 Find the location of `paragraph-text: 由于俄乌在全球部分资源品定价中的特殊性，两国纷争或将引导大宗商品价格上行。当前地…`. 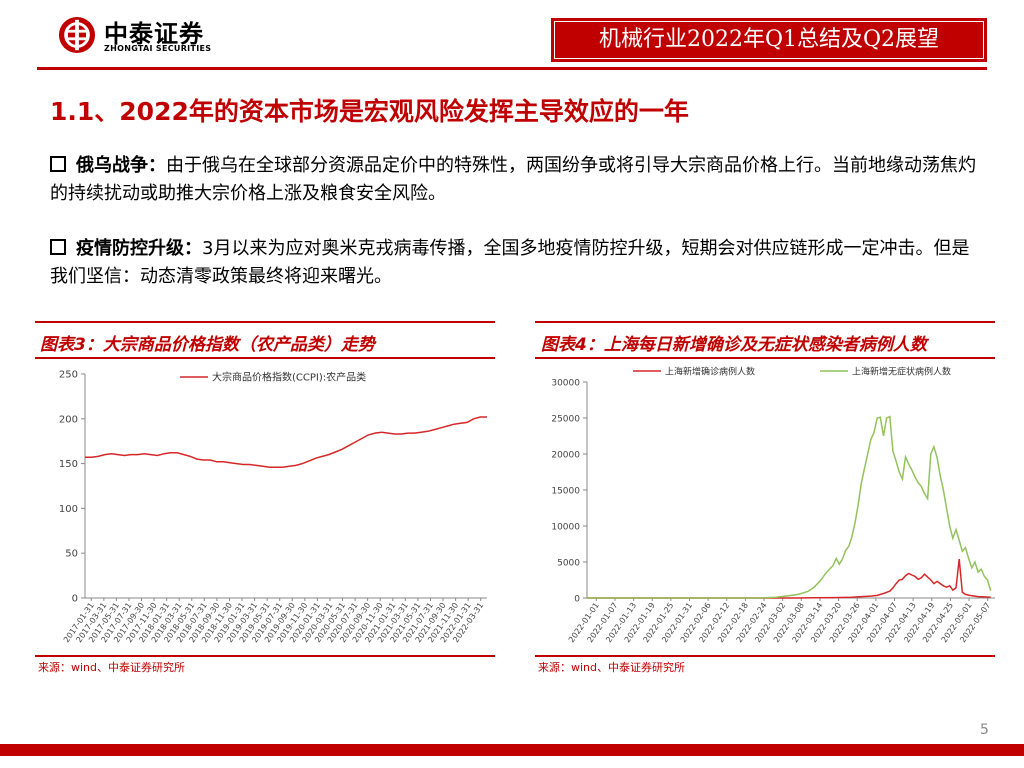

paragraph-text: 由于俄乌在全球部分资源品定价中的特殊性，两国纷争或将引导大宗商品价格上行。当前地… is located at coordinates (513, 179).